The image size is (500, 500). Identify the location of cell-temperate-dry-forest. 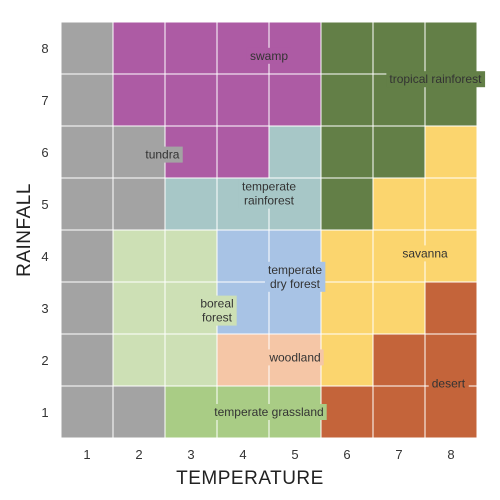
(243, 256).